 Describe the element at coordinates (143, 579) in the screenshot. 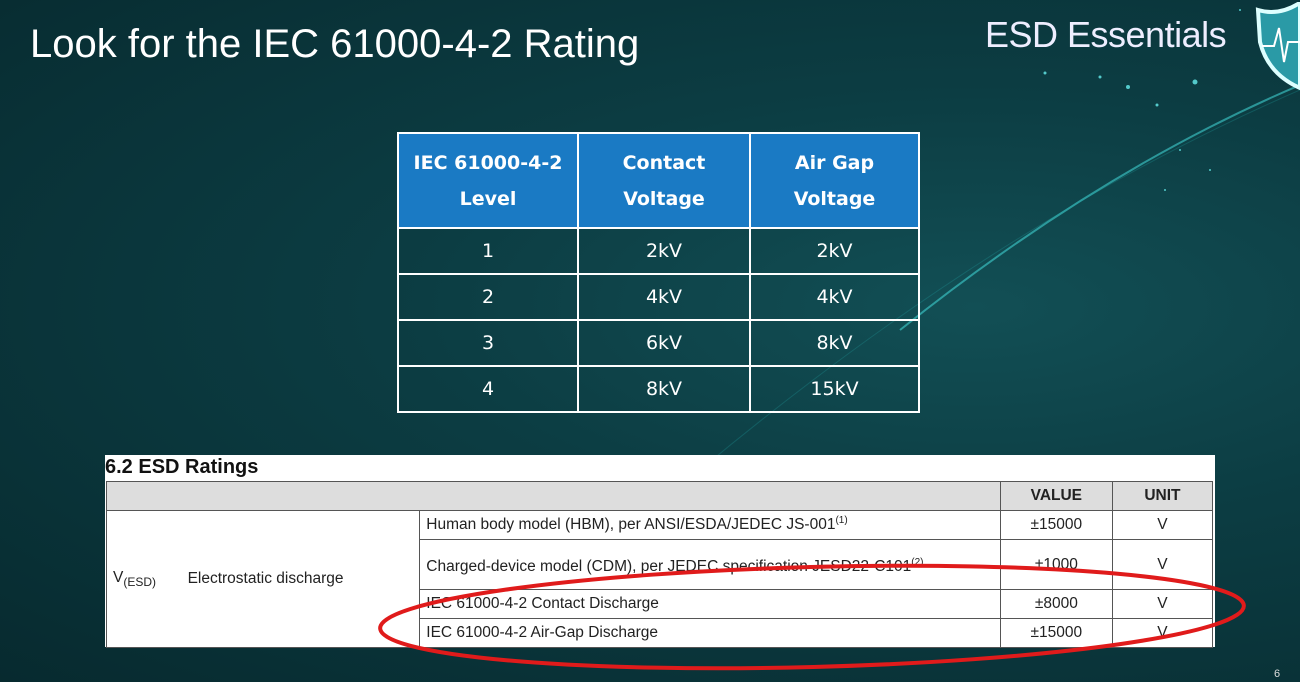

I see `symbol-cell: V(ESD)` at that location.